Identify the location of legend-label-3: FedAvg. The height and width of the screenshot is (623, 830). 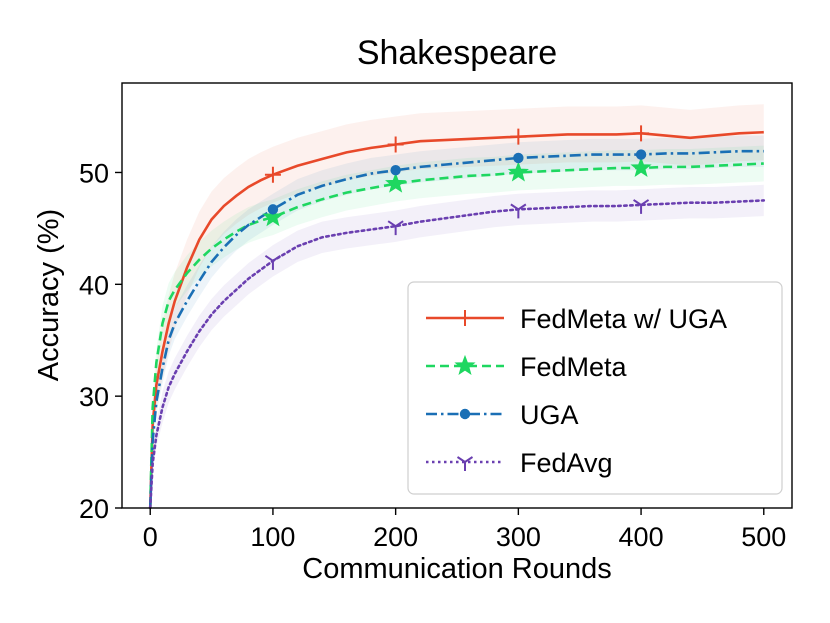
(566, 463).